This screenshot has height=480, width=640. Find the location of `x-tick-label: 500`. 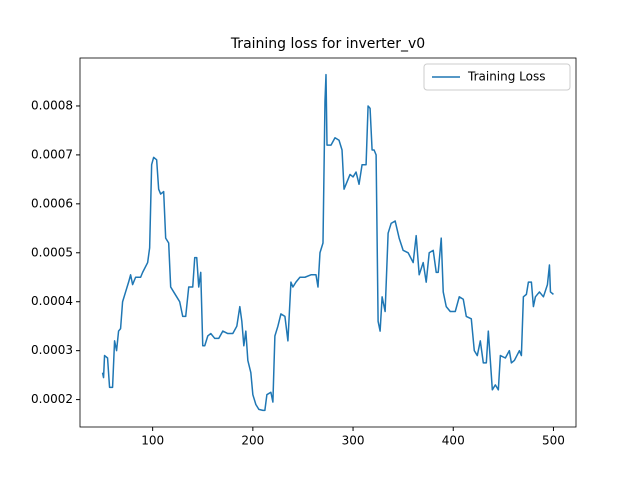

x-tick-label: 500 is located at coordinates (553, 441).